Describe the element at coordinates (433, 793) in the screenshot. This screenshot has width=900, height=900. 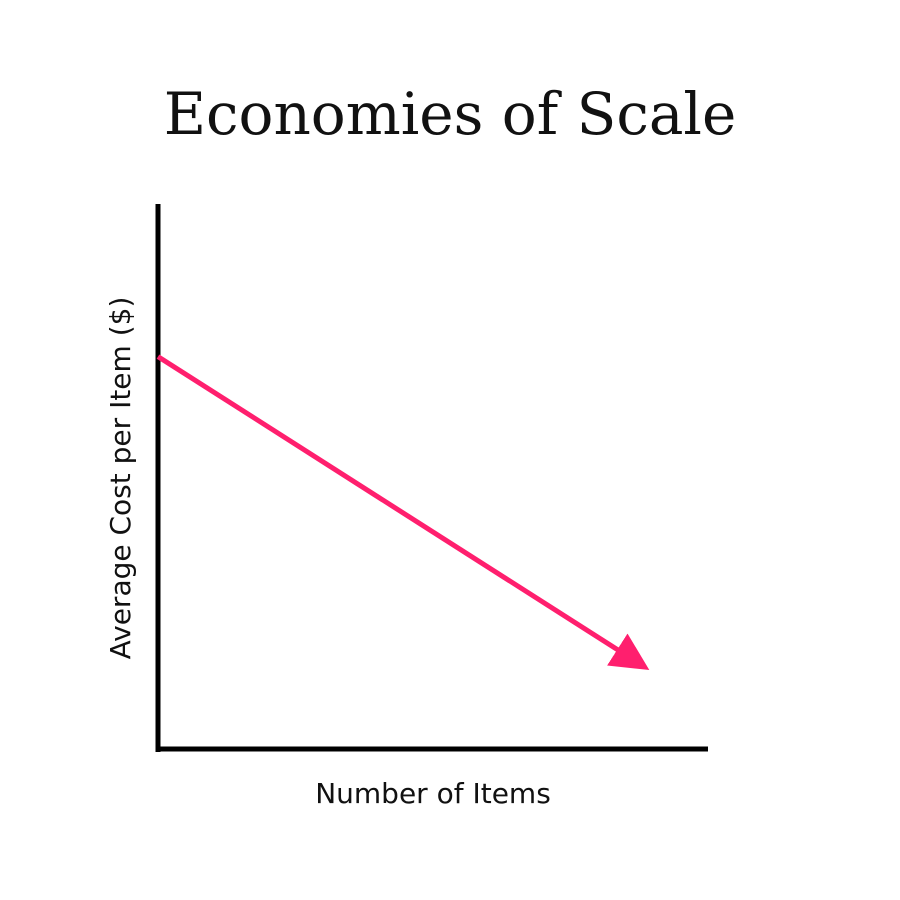
I see `x-axis-label: Number of Items` at that location.